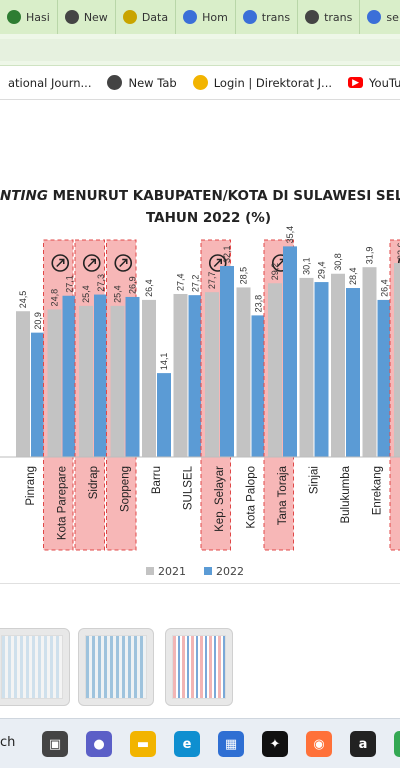 This screenshot has width=400, height=768. I want to click on bookmark-item: New Tab, so click(141, 82).